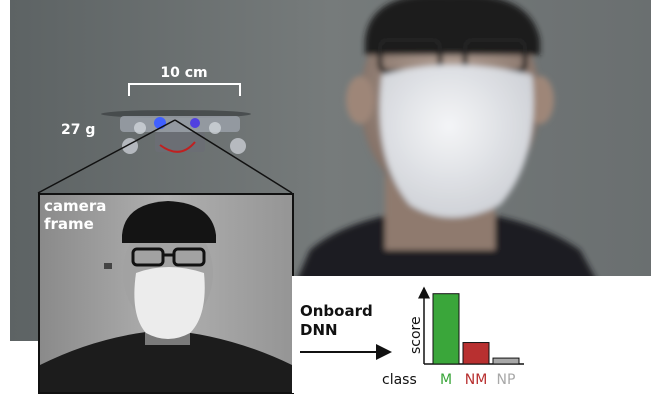 The height and width of the screenshot is (394, 651). What do you see at coordinates (319, 330) in the screenshot?
I see `dnn-label-line2: DNN` at bounding box center [319, 330].